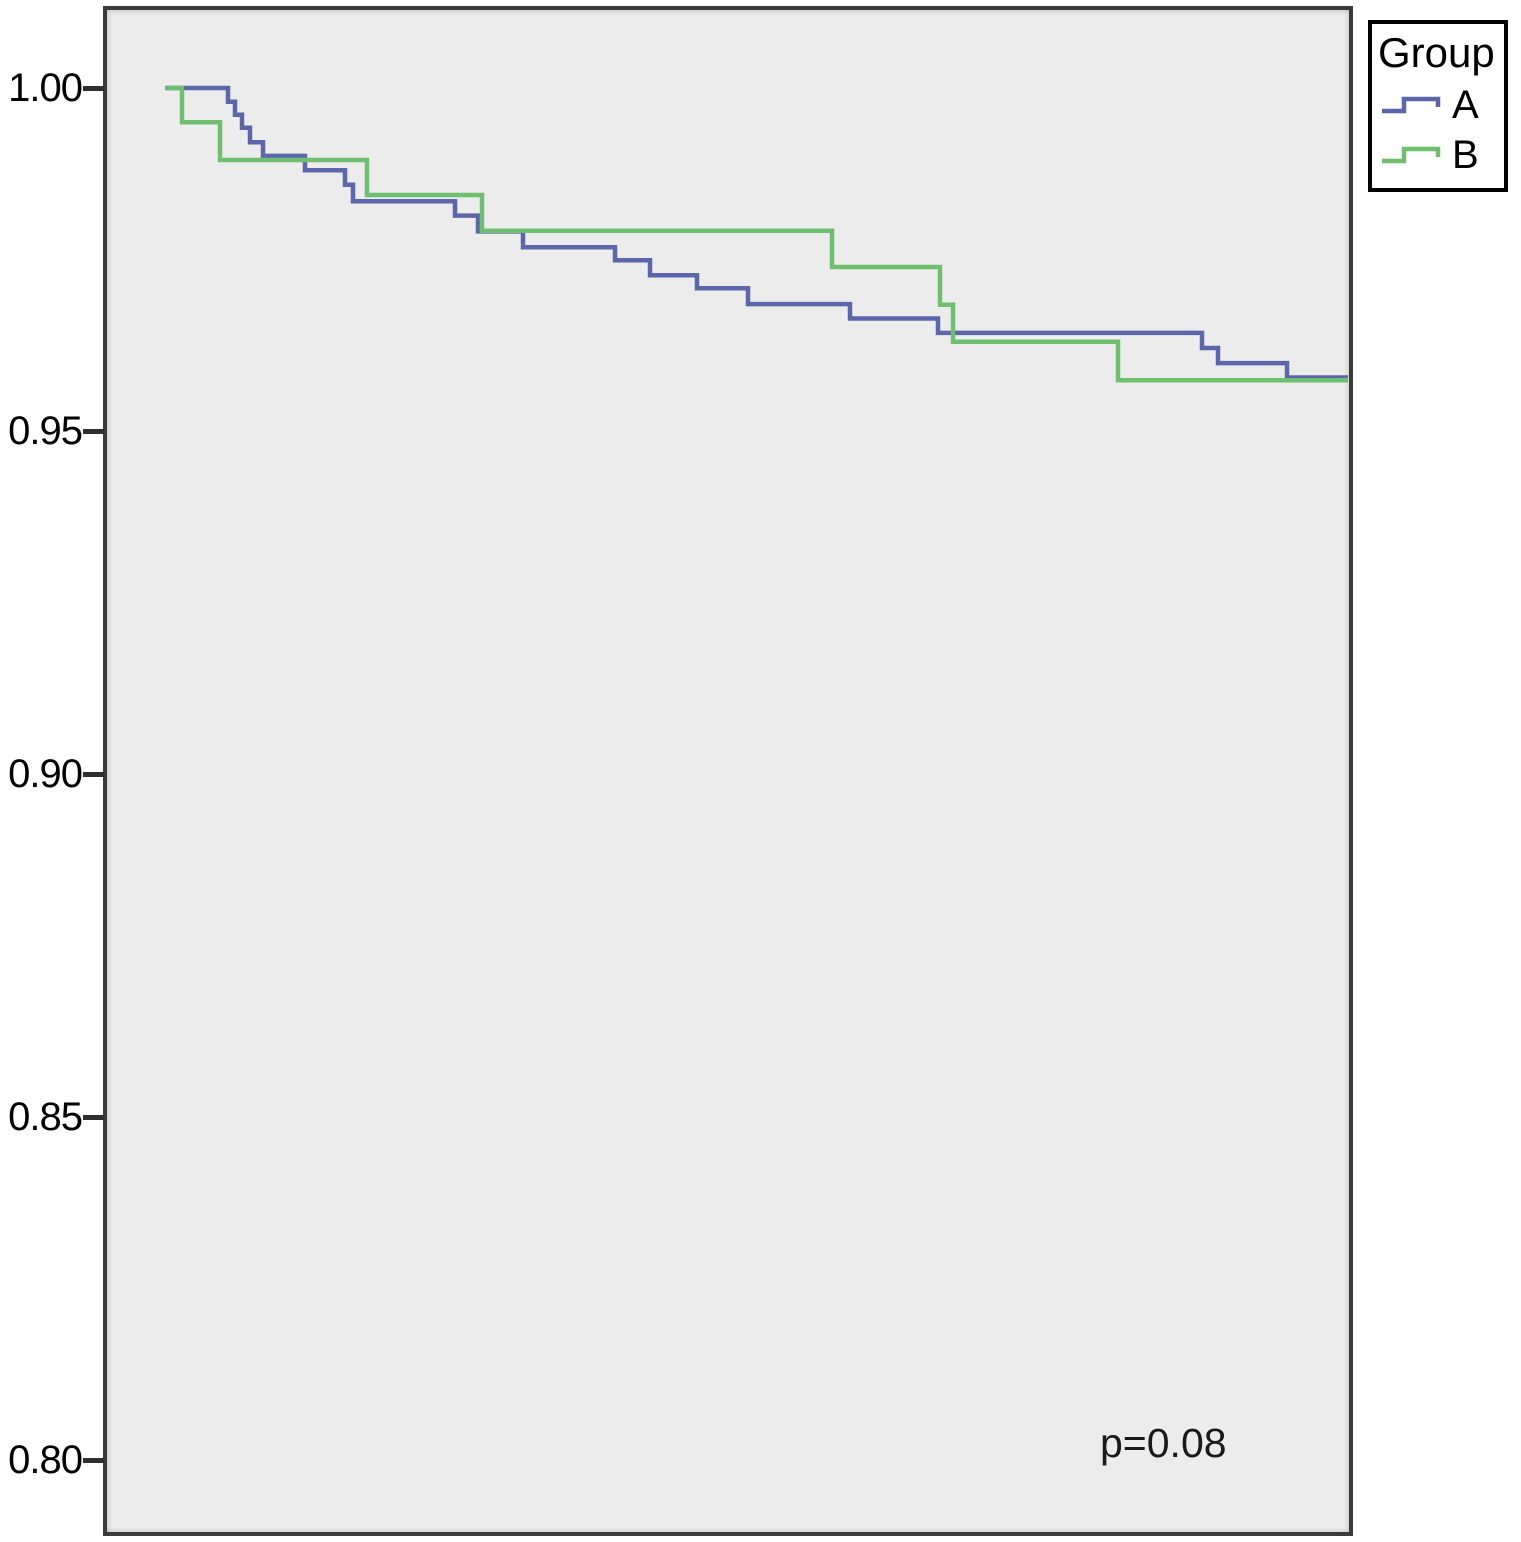  Describe the element at coordinates (1465, 105) in the screenshot. I see `legend-label-group-a: A` at that location.